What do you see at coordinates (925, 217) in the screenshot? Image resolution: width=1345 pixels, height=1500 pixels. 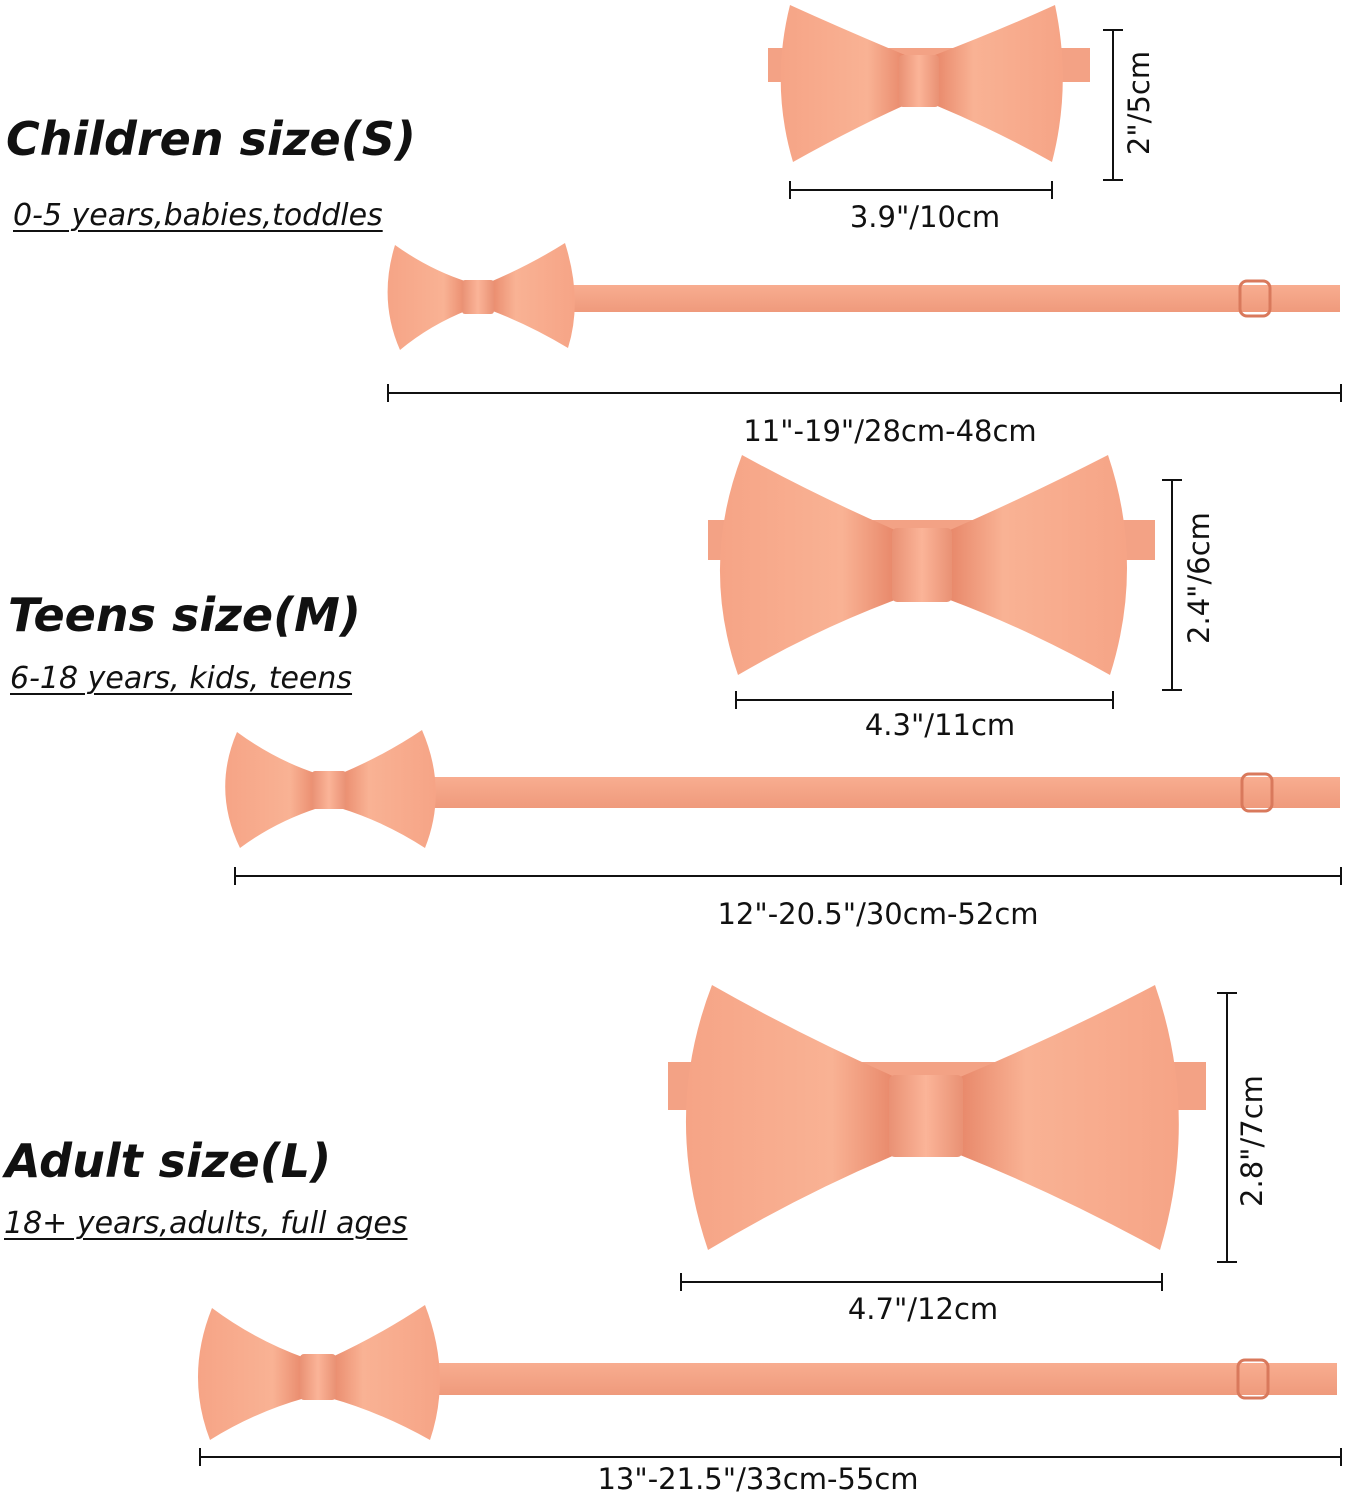 I see `width-label-children: 3.9"/10cm` at bounding box center [925, 217].